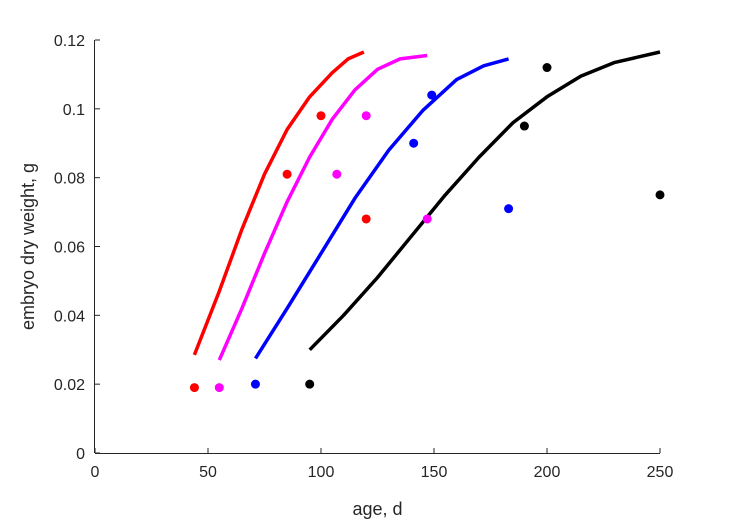 Image resolution: width=729 pixels, height=521 pixels. I want to click on y-axis-label: embryo dry weight, g, so click(28, 246).